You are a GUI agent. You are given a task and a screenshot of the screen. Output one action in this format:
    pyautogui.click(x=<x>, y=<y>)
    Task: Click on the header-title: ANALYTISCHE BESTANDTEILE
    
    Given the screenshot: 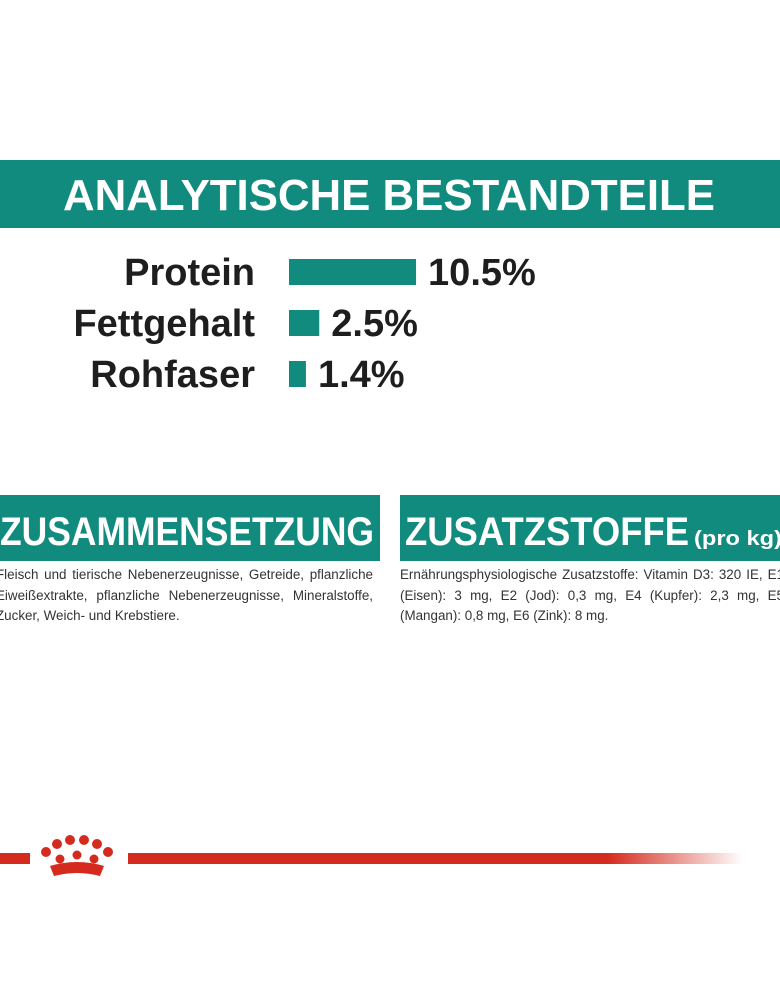 What is the action you would take?
    pyautogui.click(x=389, y=195)
    